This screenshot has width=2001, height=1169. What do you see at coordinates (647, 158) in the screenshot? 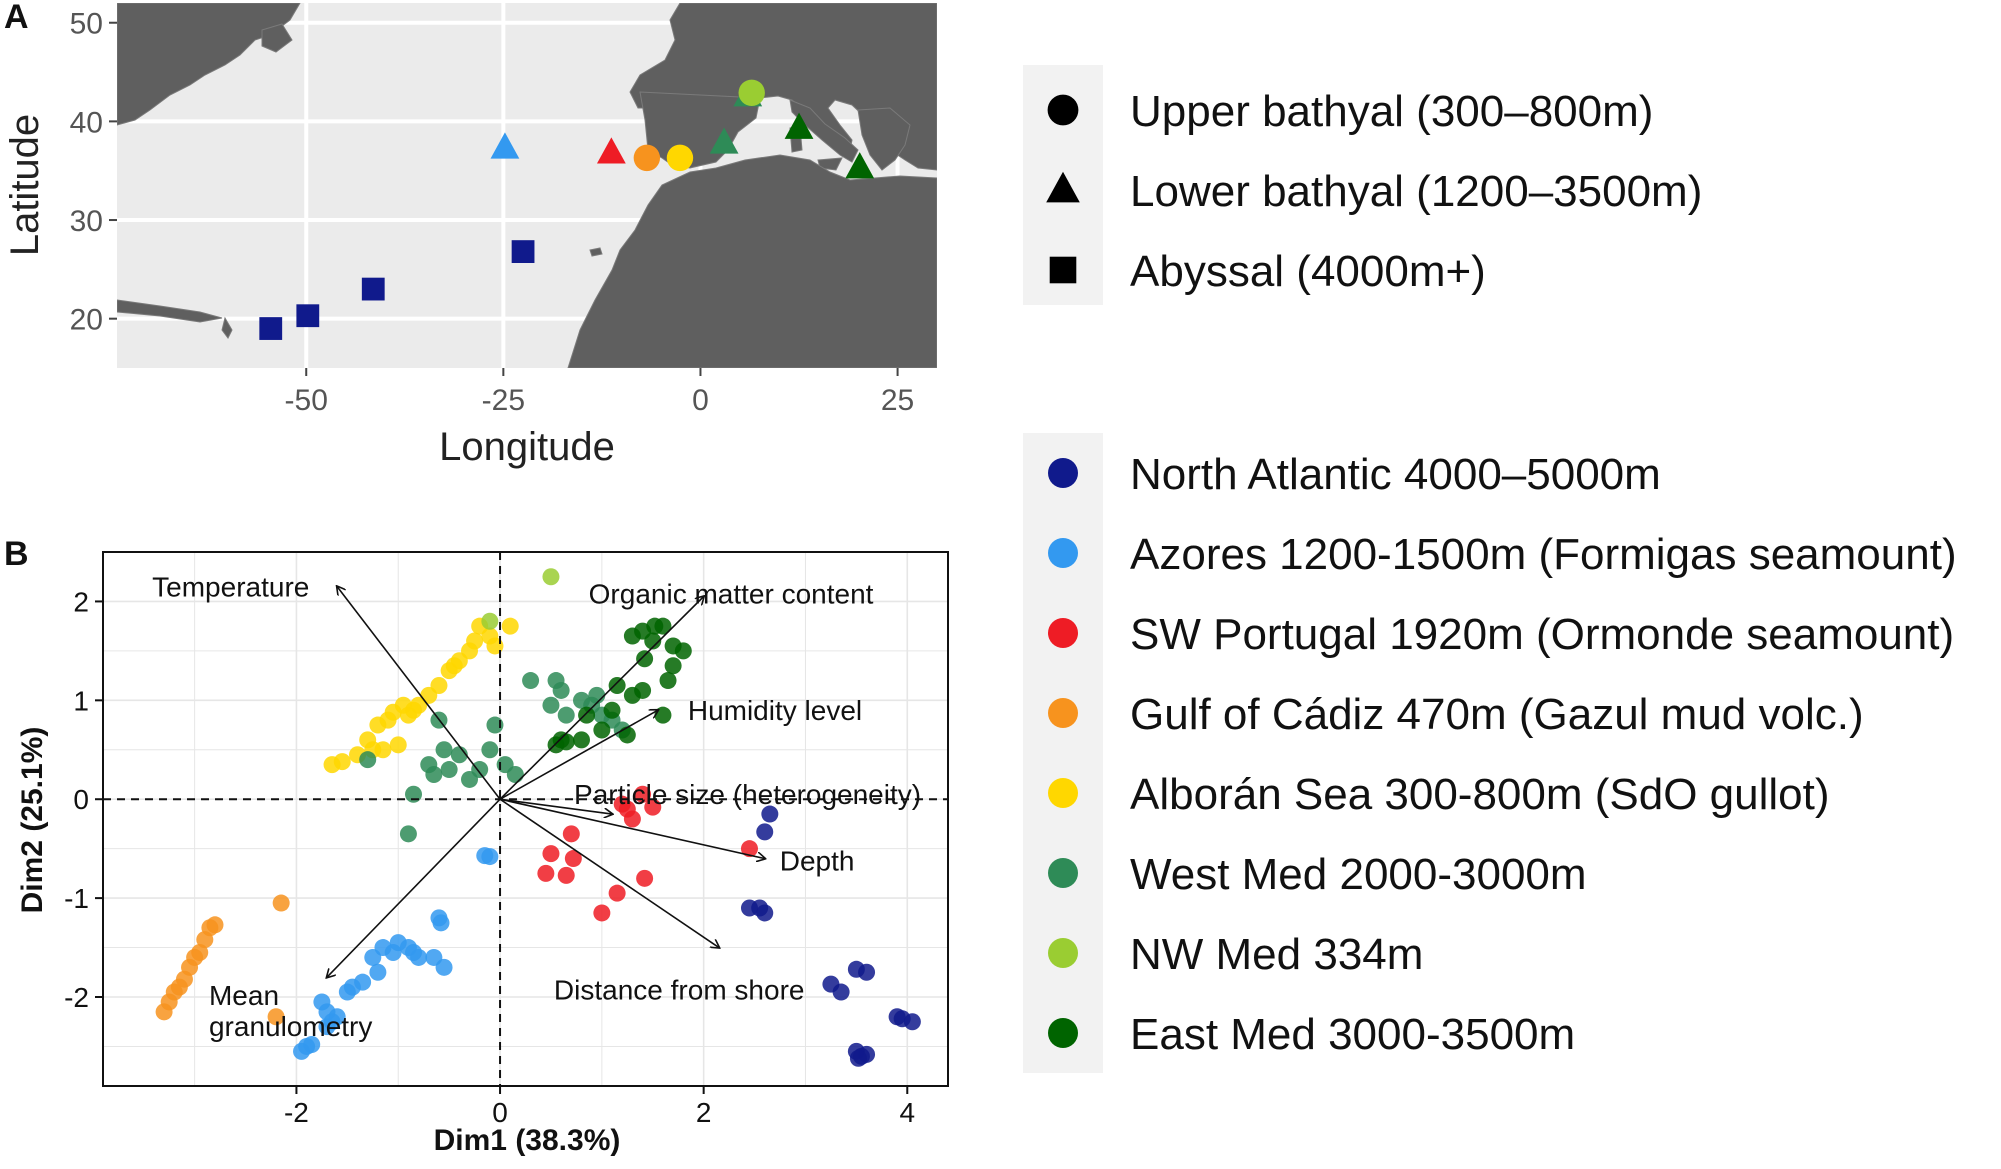
I see `map-site-gc` at bounding box center [647, 158].